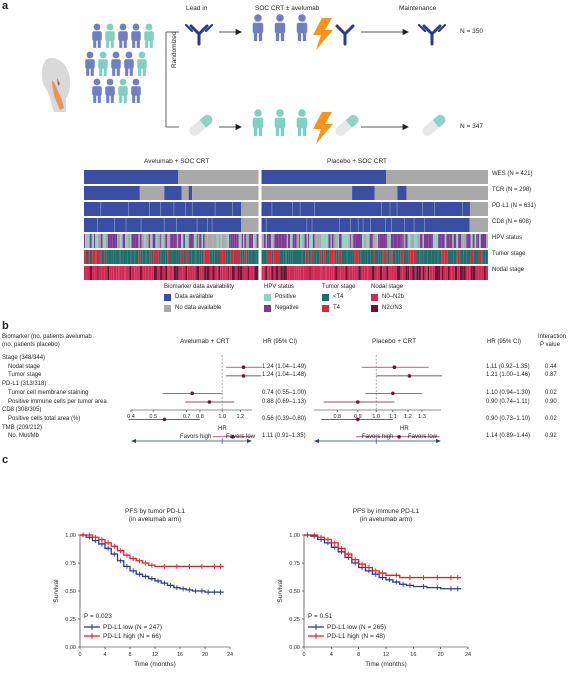  I want to click on x-tick-label: 0.5, so click(153, 417).